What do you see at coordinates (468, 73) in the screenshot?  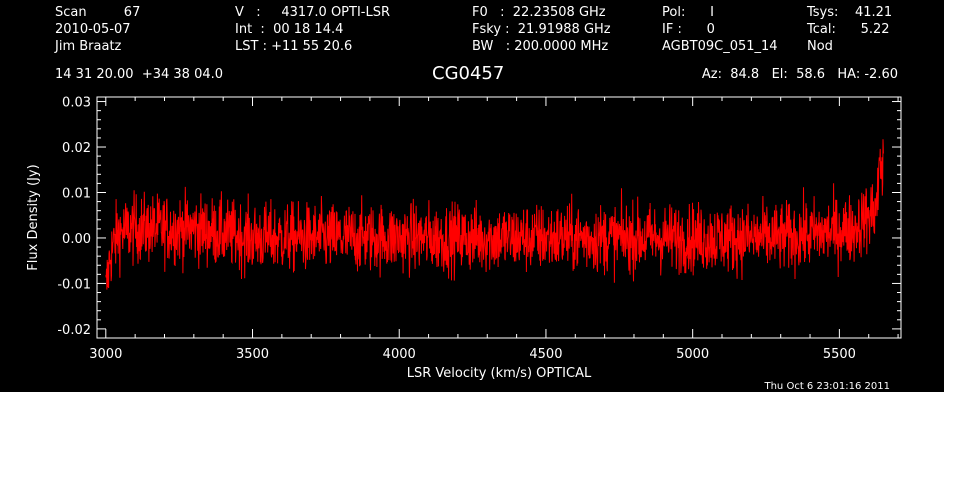 I see `object-name: CG0457` at bounding box center [468, 73].